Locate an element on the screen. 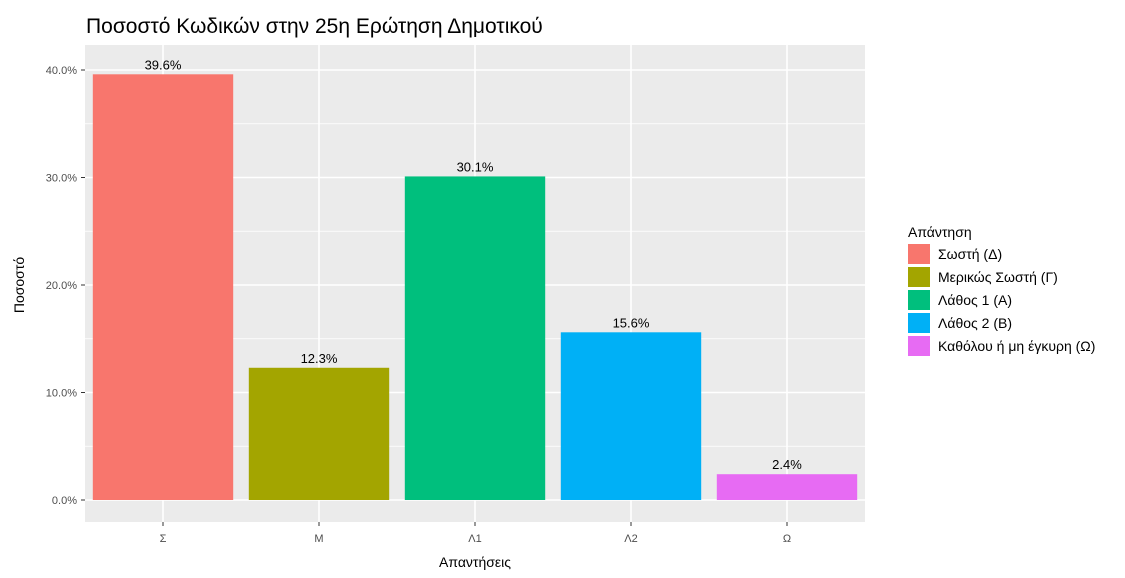 This screenshot has width=1125, height=578. y-tick-label: 40.0% is located at coordinates (61, 71).